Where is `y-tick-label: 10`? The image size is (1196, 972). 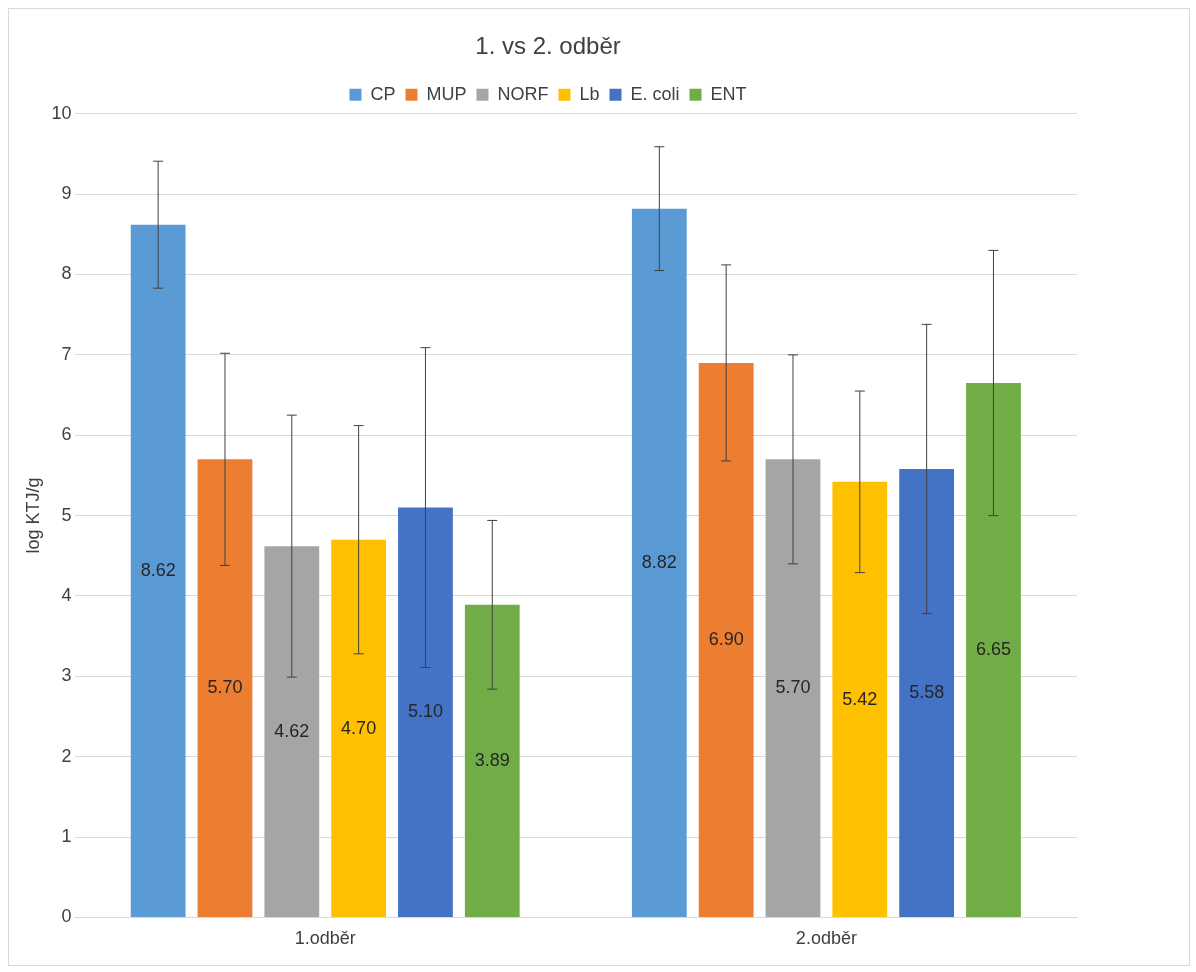
y-tick-label: 10 is located at coordinates (61, 112).